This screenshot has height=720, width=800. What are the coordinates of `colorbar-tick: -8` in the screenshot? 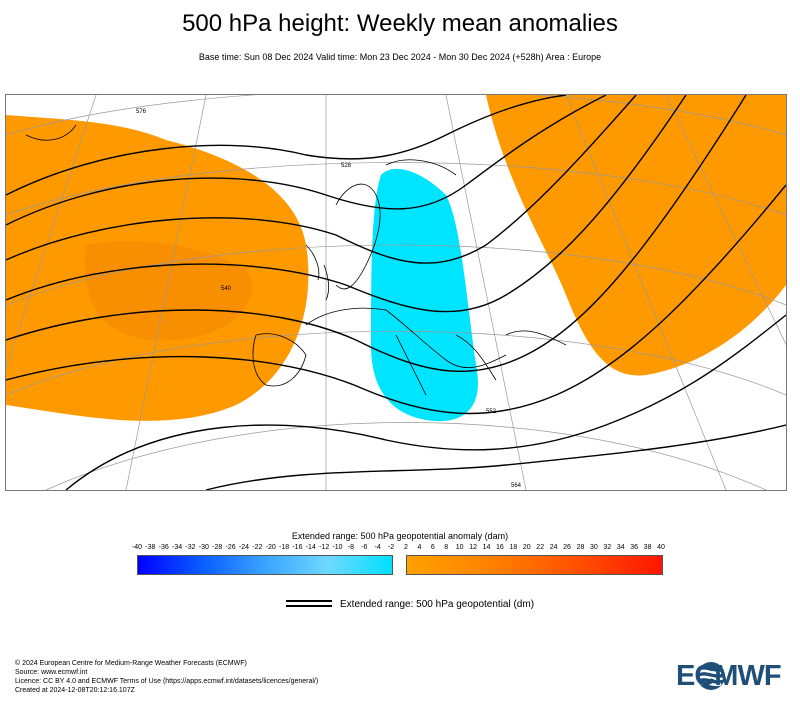 It's located at (351, 547).